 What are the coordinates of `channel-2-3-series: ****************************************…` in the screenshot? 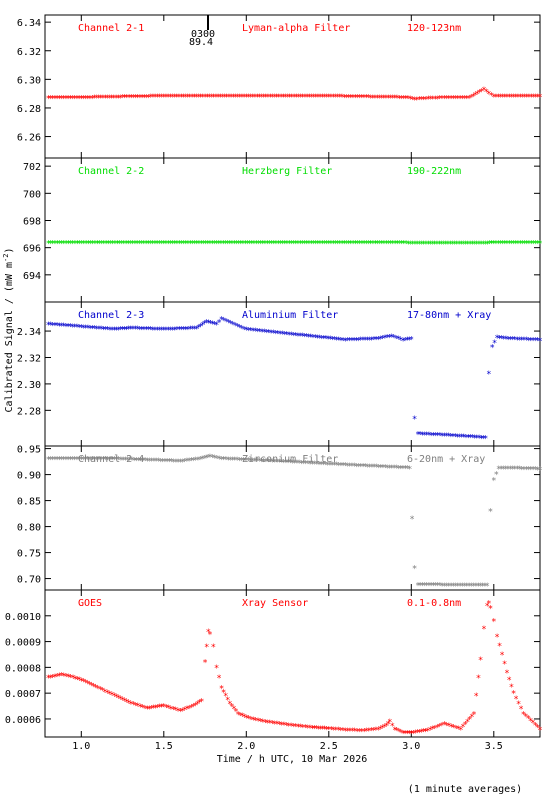 It's located at (294, 380).